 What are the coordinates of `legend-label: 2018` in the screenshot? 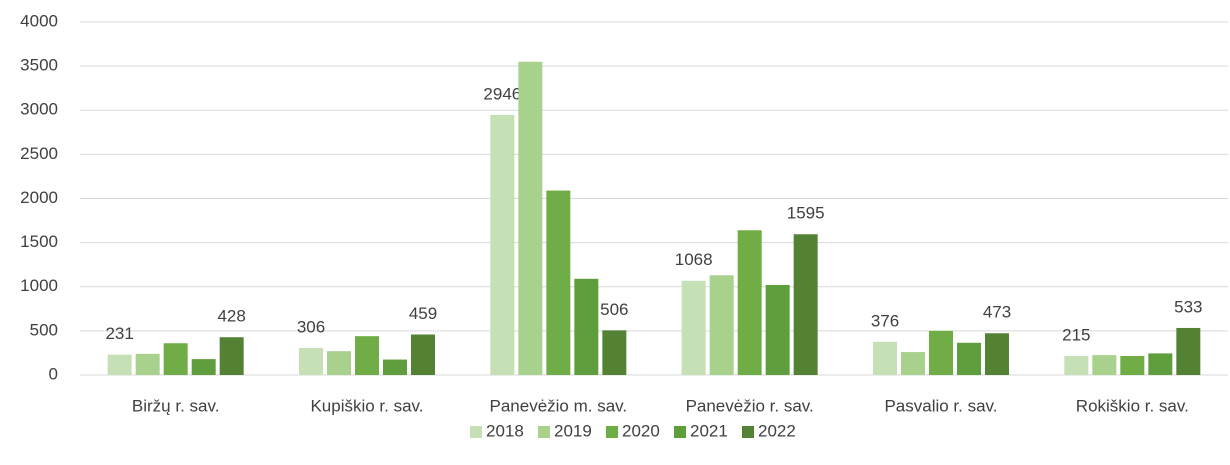 It's located at (505, 430).